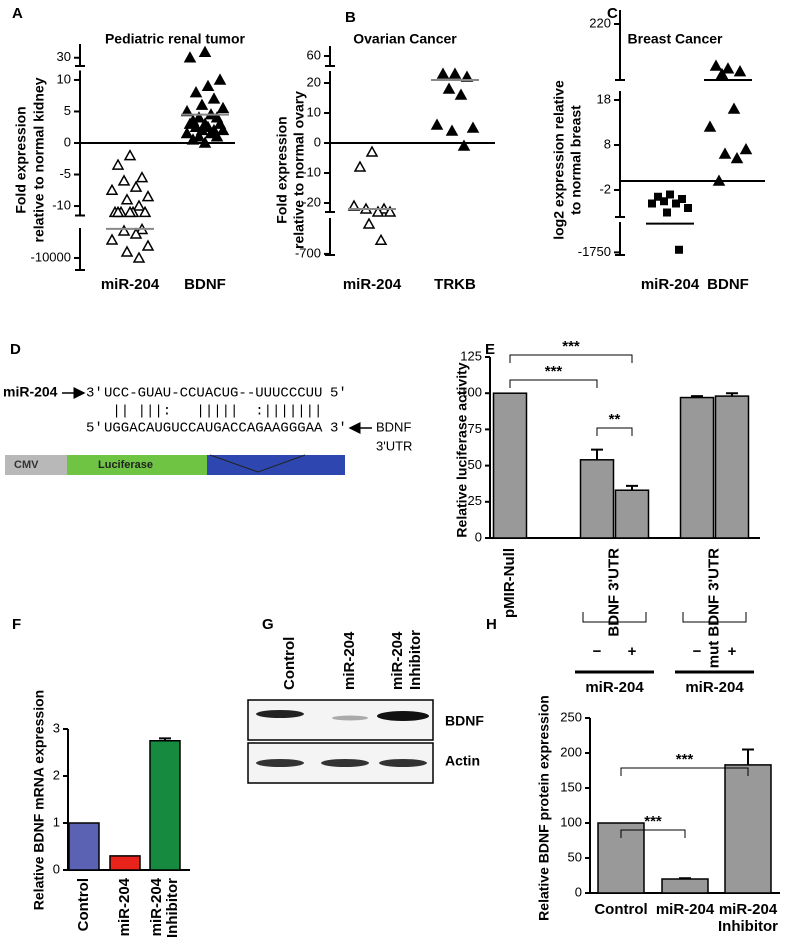  What do you see at coordinates (475, 500) in the screenshot?
I see `y-tick-label: 25` at bounding box center [475, 500].